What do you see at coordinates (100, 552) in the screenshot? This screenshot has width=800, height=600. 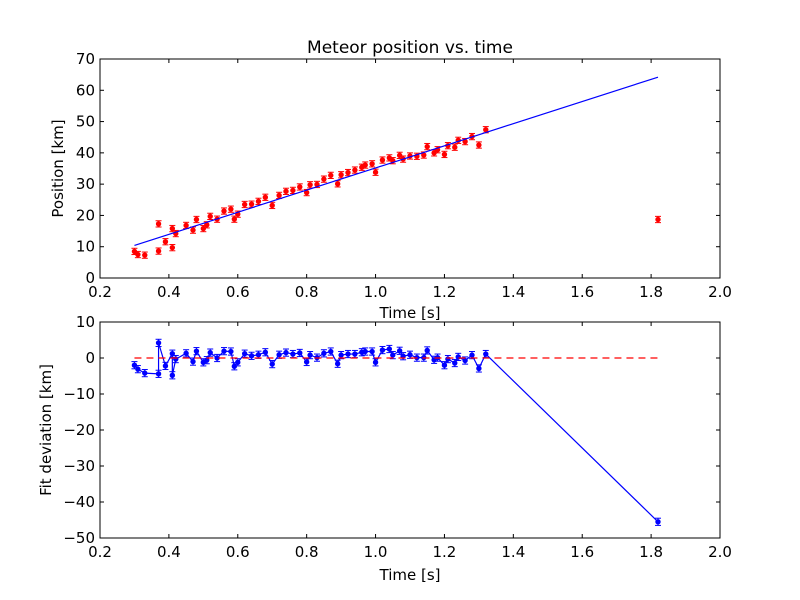 I see `x-tick-label: 0.2` at bounding box center [100, 552].